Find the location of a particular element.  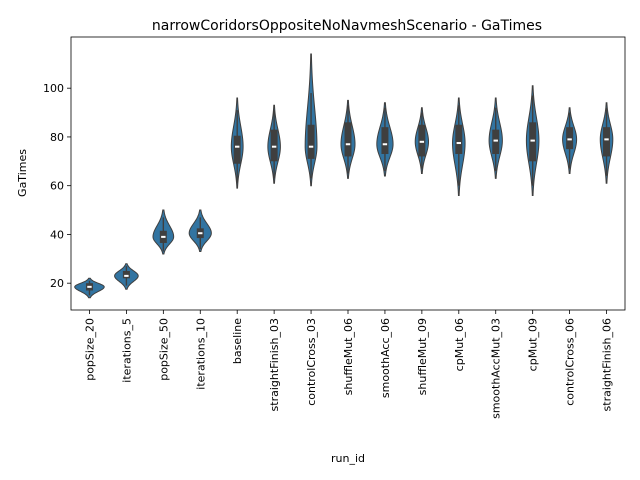

x-tick-label: cpMut_06 is located at coordinates (459, 344).